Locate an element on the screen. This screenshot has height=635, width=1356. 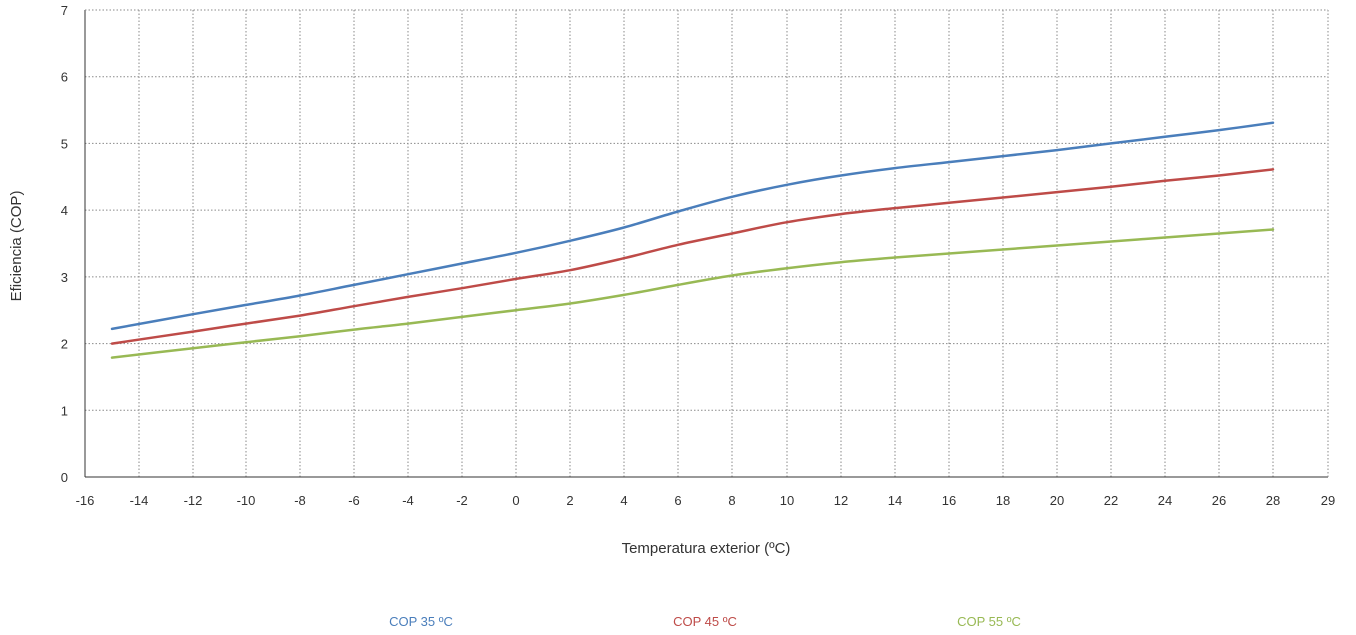
y-axis-title: Eficiencia (COP) is located at coordinates (16, 246).